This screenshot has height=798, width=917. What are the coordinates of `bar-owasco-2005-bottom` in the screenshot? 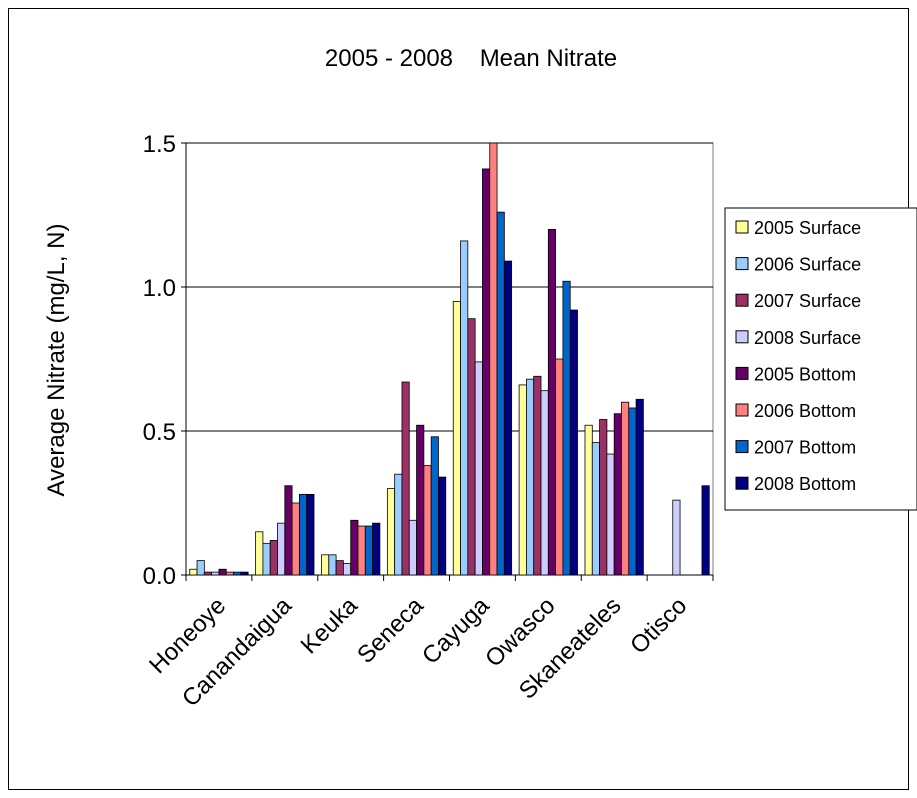 It's located at (552, 402).